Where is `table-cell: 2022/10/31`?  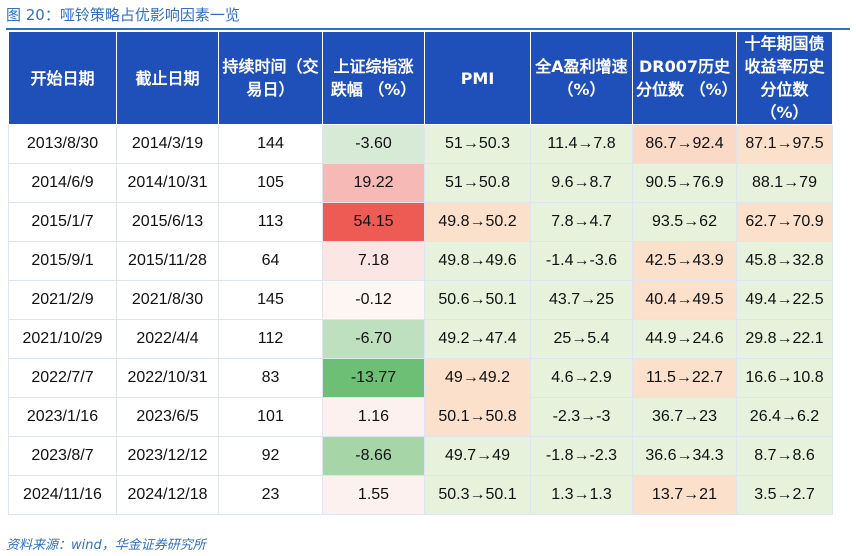
table-cell: 2022/10/31 is located at coordinates (167, 378).